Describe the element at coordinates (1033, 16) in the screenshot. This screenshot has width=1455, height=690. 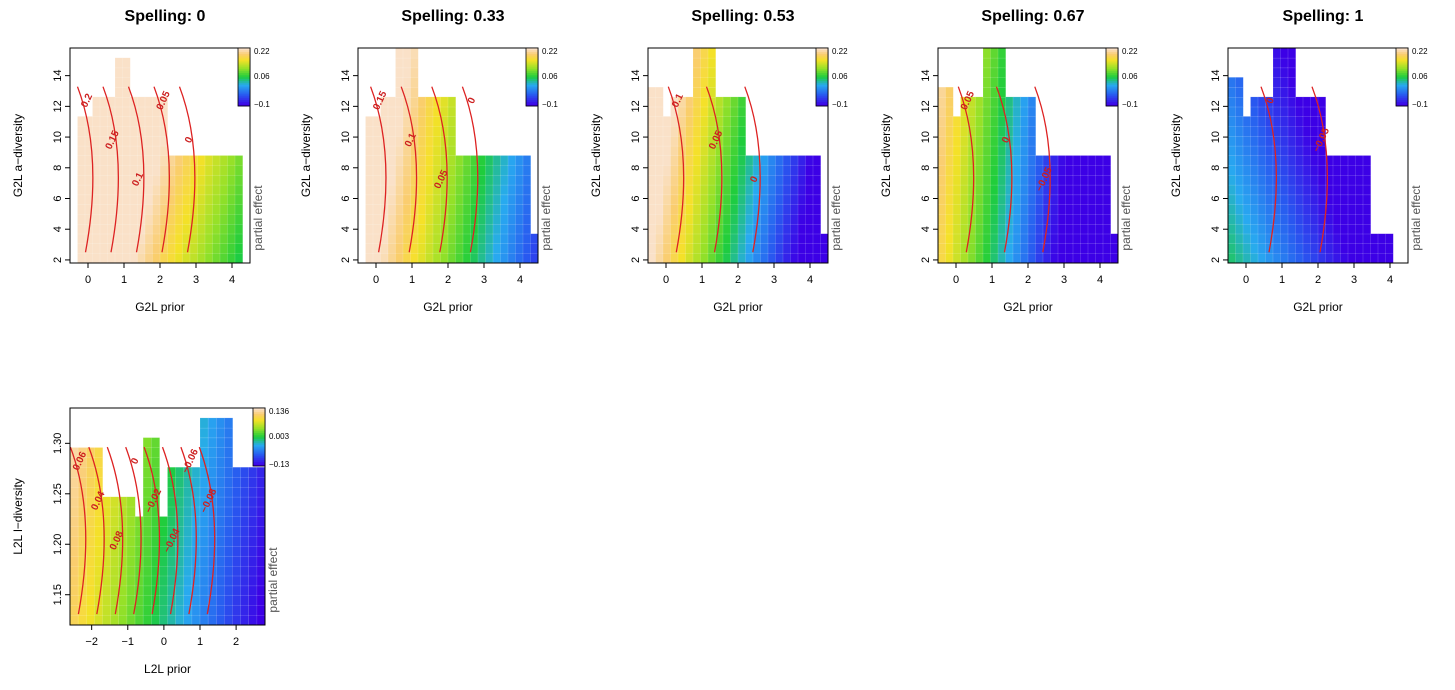
I see `chart-title: Spelling: 0.67` at that location.